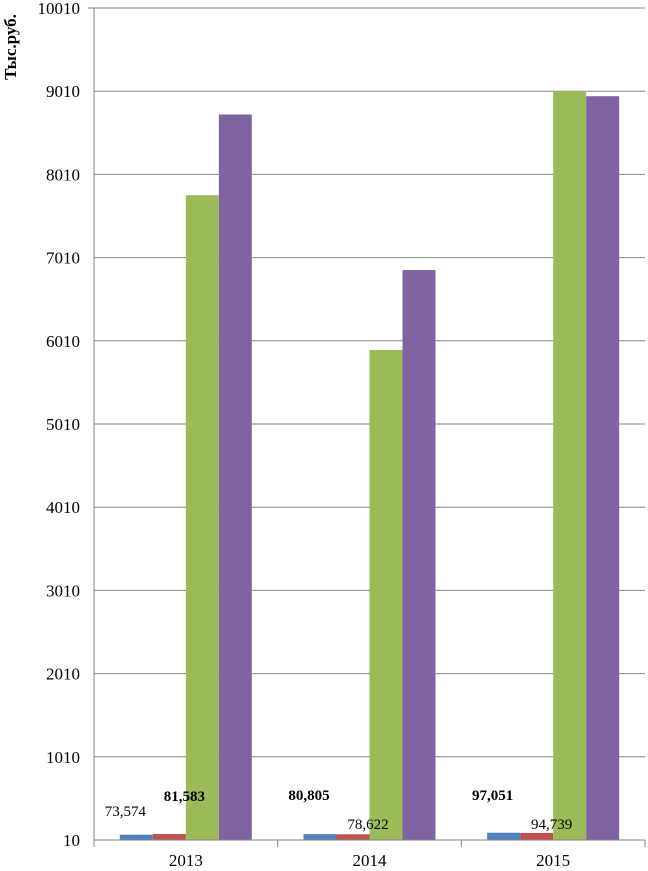 Image resolution: width=648 pixels, height=871 pixels. I want to click on y-tick-label: 3010, so click(63, 590).